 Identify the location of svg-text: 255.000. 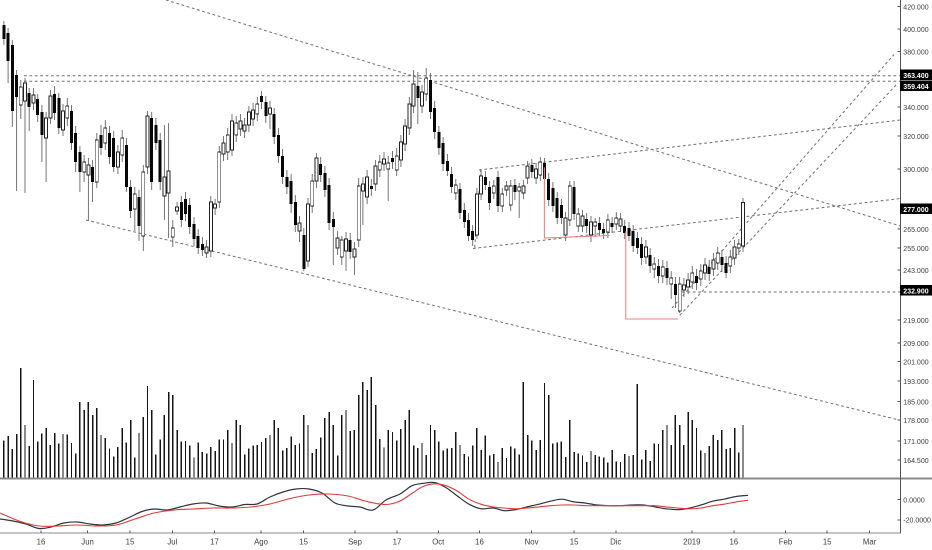
(915, 249).